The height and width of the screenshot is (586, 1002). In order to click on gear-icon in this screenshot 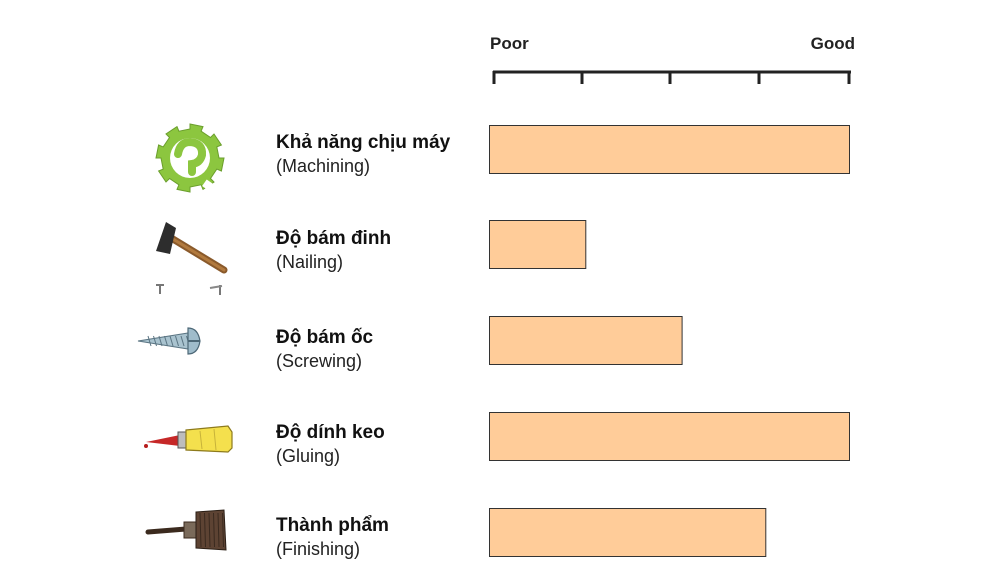, I will do `click(190, 159)`.